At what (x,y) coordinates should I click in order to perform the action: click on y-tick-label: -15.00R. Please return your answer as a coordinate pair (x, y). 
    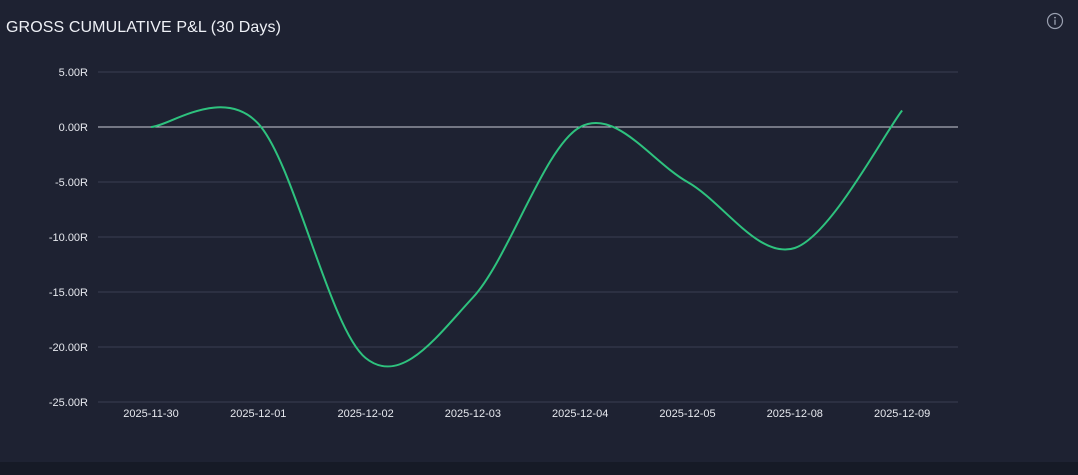
    Looking at the image, I should click on (68, 293).